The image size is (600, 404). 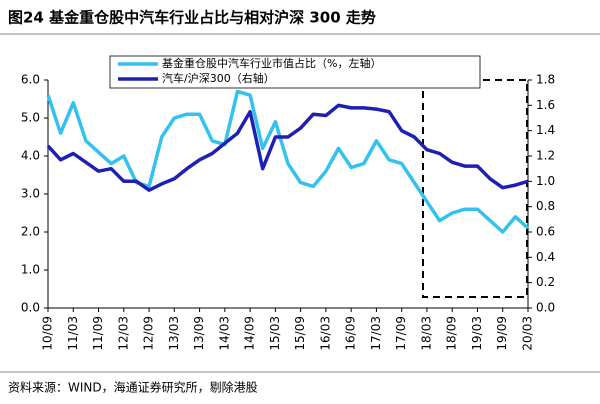 What do you see at coordinates (426, 333) in the screenshot?
I see `x-tick-label: 18/03` at bounding box center [426, 333].